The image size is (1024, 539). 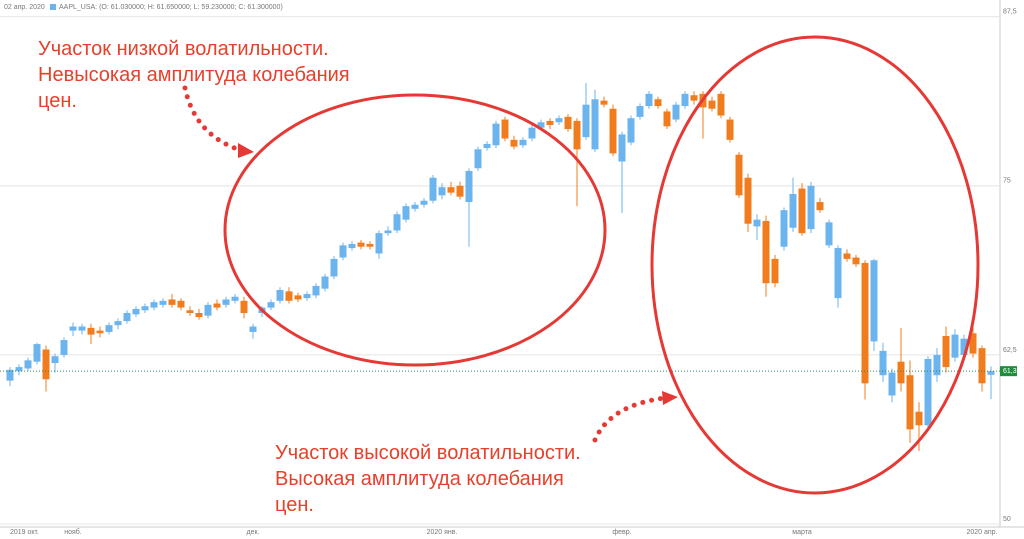 What do you see at coordinates (194, 75) in the screenshot?
I see `annotation-line: Невысокая амплитуда колебания` at bounding box center [194, 75].